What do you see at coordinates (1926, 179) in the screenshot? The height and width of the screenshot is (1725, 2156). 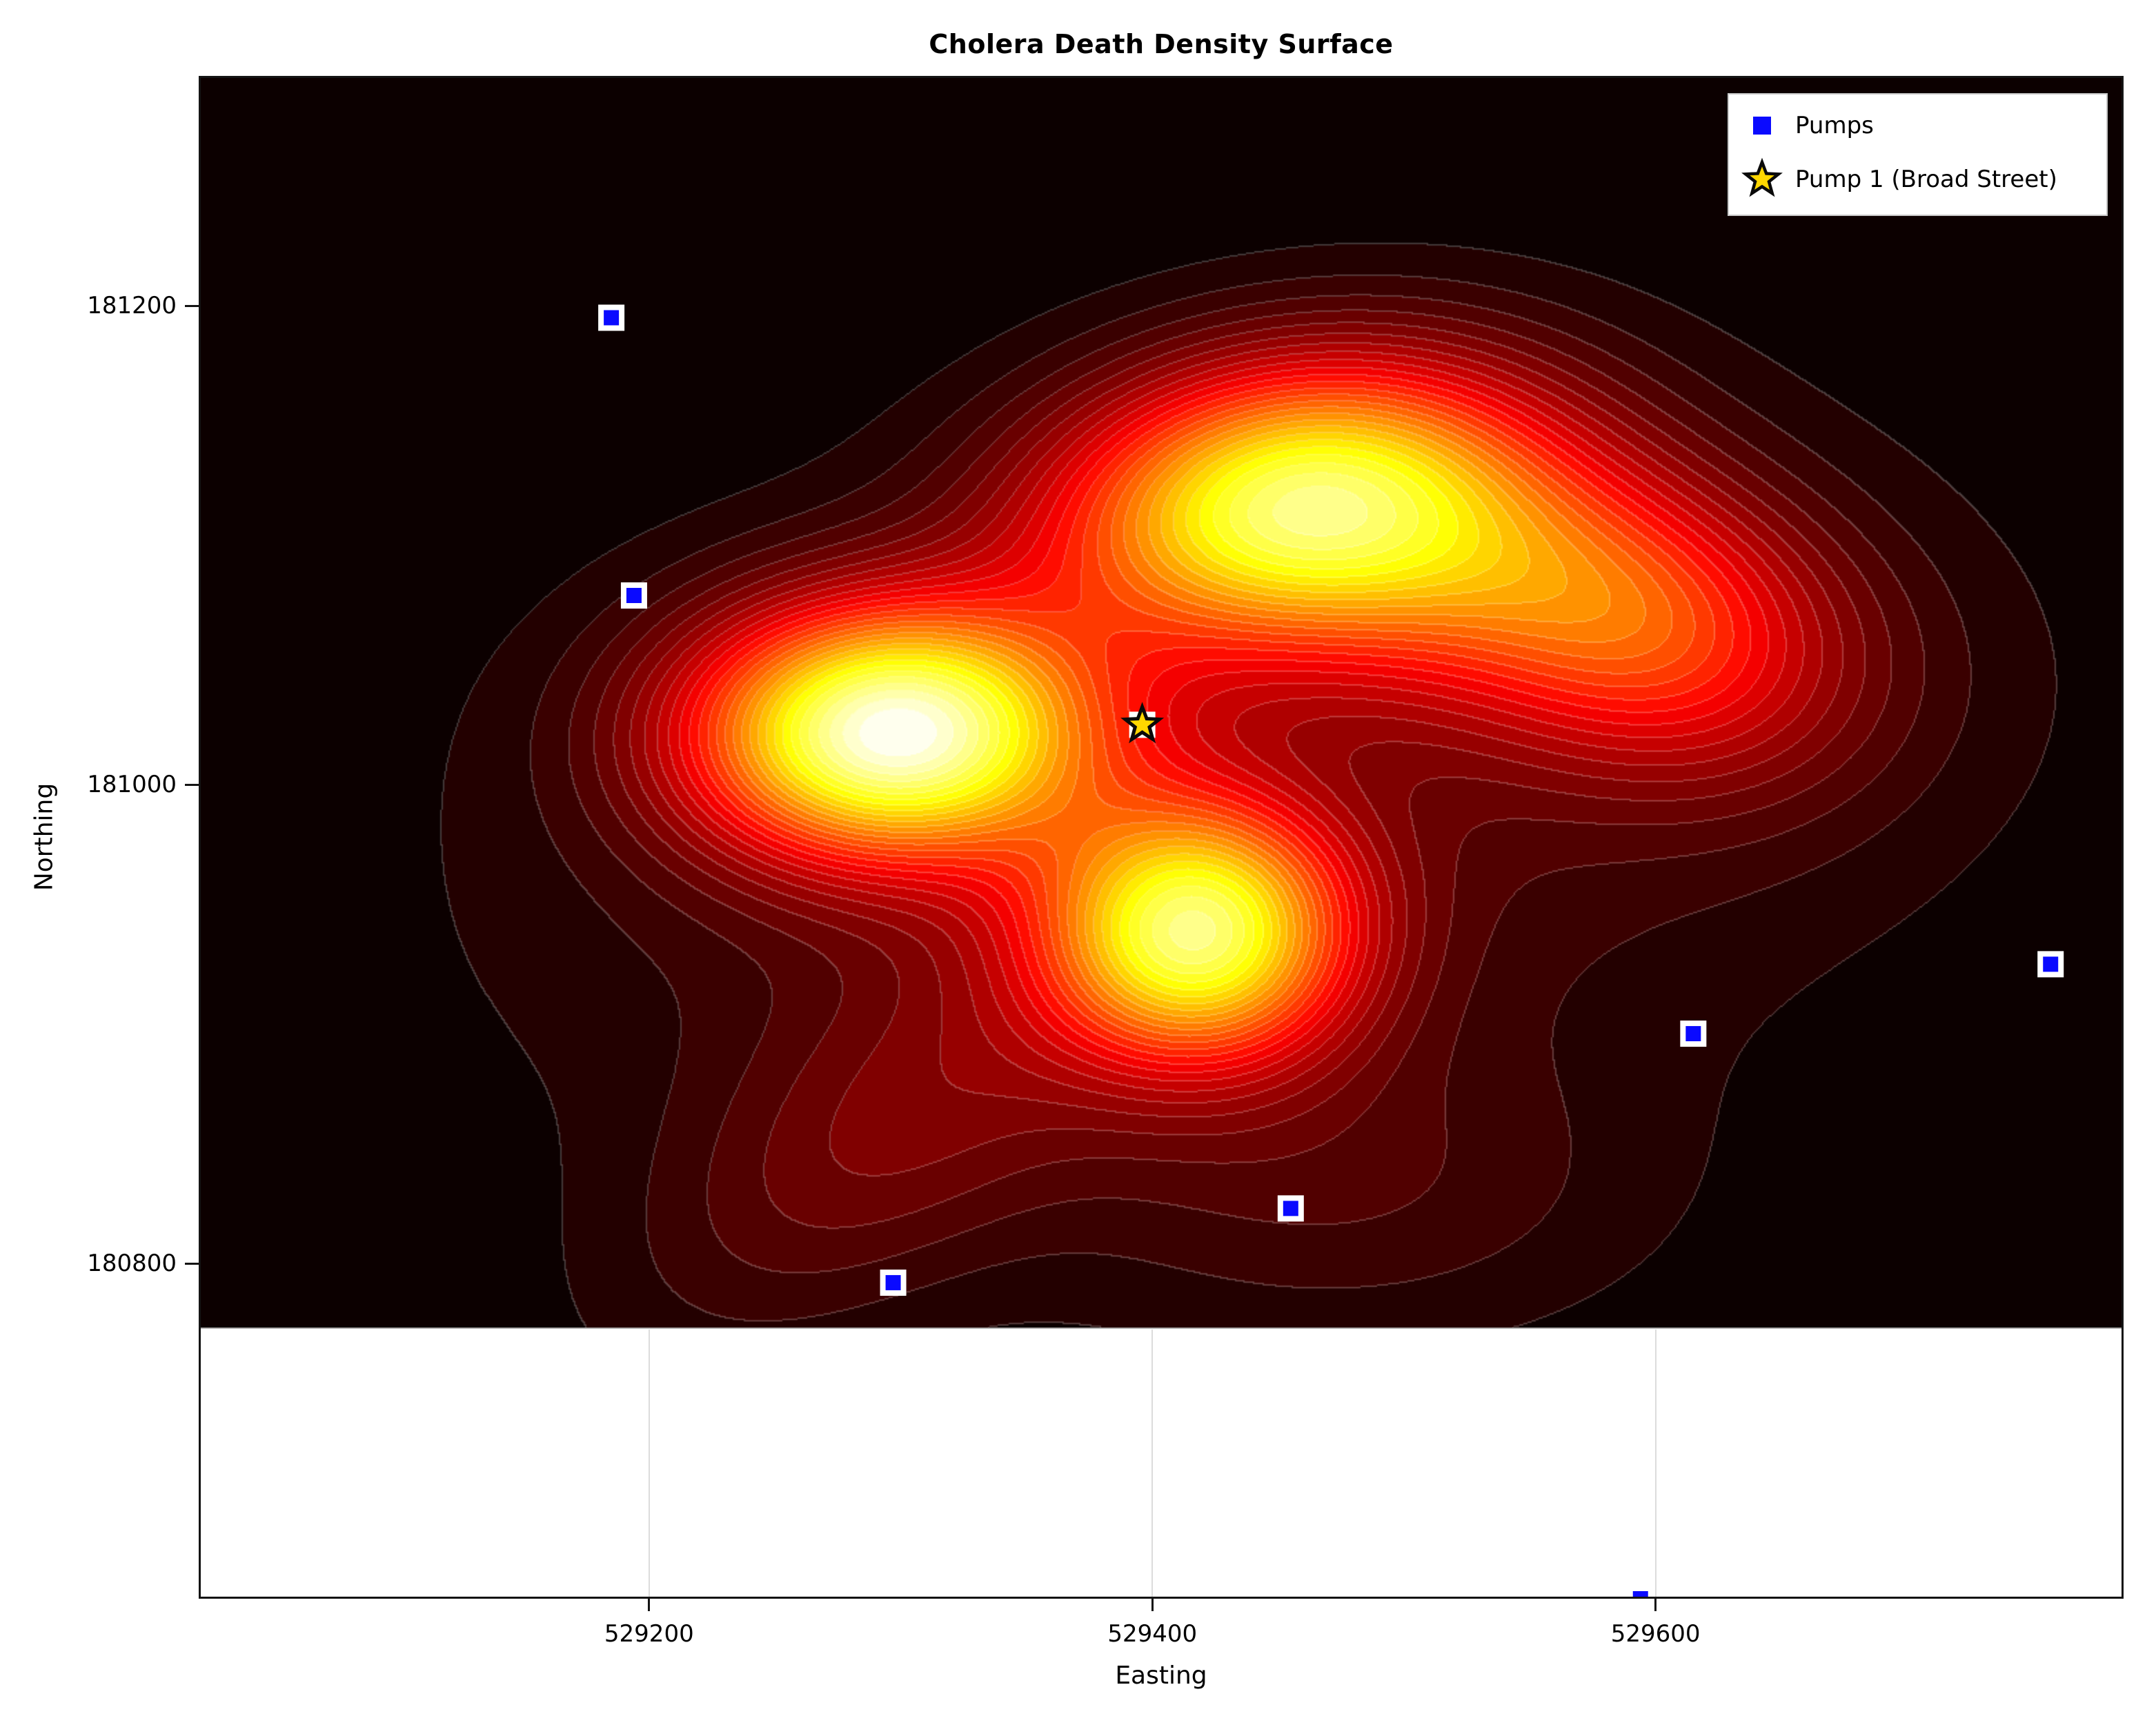 I see `legend-label-broad-street: Pump 1 (Broad Street)` at bounding box center [1926, 179].